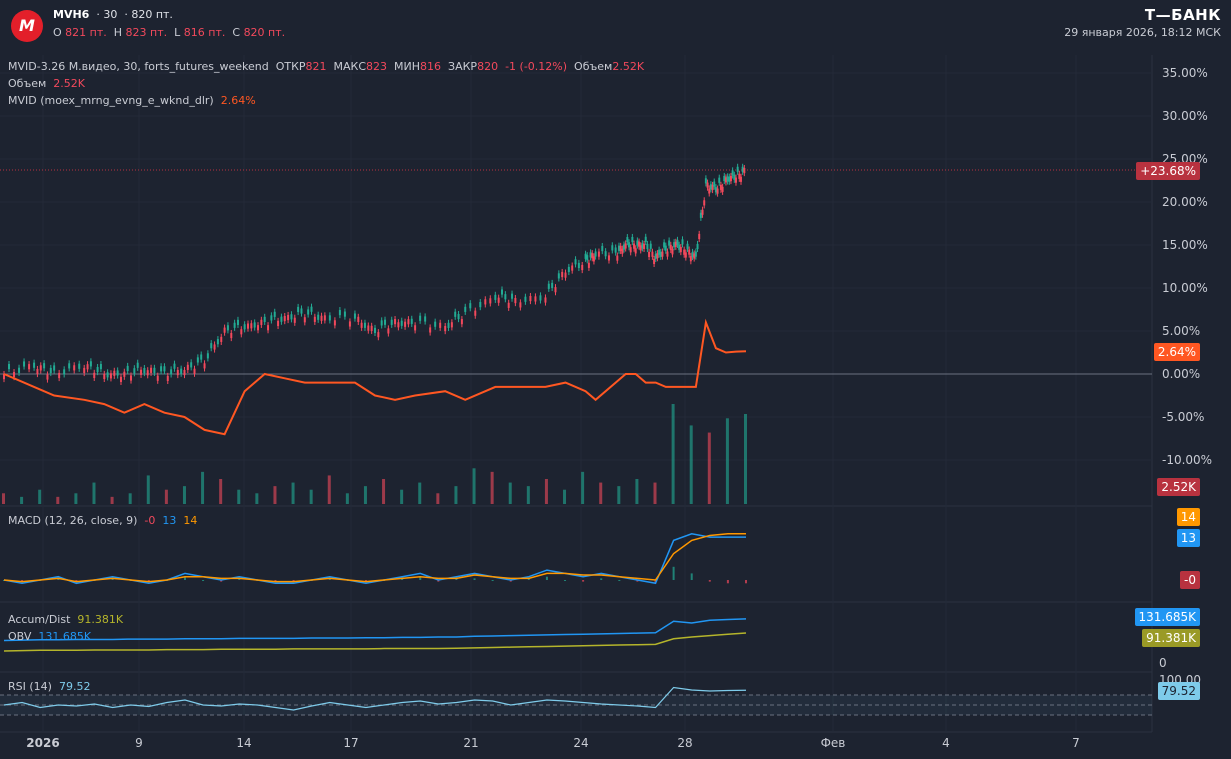 Image resolution: width=1231 pixels, height=759 pixels. What do you see at coordinates (71, 14) in the screenshot?
I see `symbol-name: MVH6` at bounding box center [71, 14].